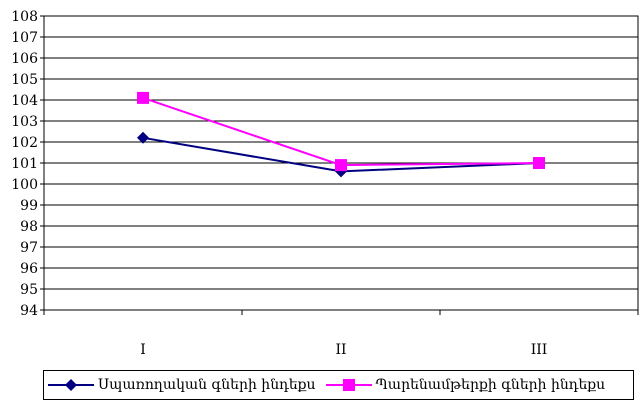 This screenshot has width=642, height=402. What do you see at coordinates (24, 17) in the screenshot?
I see `y-tick-label: 108` at bounding box center [24, 17].